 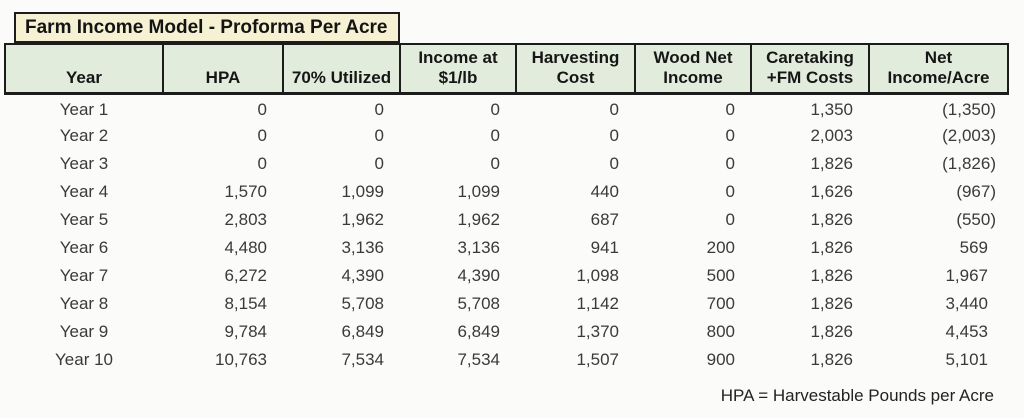 I want to click on value-cell: 1,626, so click(x=831, y=191).